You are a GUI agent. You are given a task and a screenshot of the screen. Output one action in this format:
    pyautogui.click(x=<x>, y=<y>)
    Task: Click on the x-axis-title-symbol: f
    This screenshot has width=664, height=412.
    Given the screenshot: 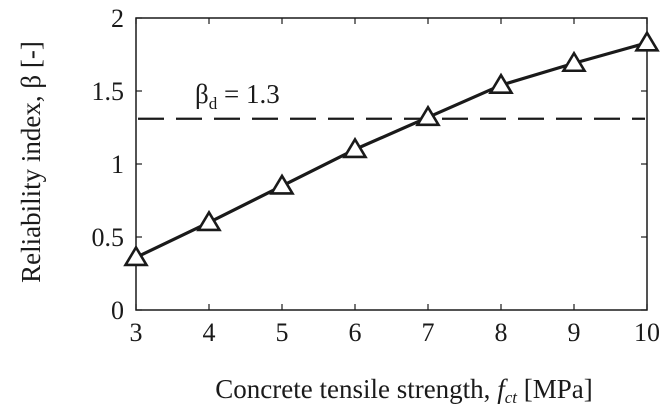 What is the action you would take?
    pyautogui.click(x=502, y=389)
    